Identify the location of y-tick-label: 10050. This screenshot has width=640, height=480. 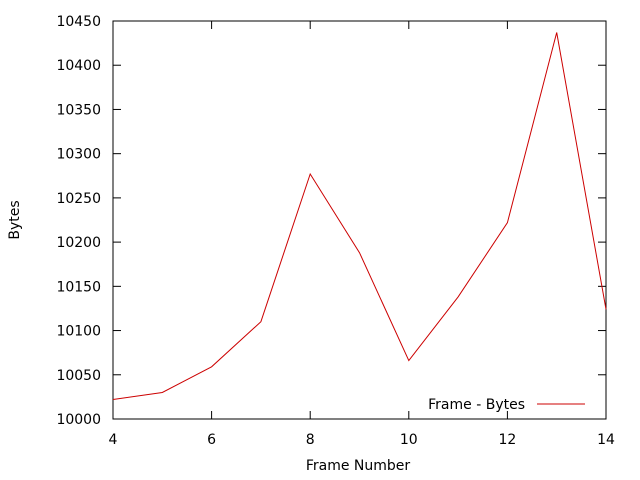
(78, 376).